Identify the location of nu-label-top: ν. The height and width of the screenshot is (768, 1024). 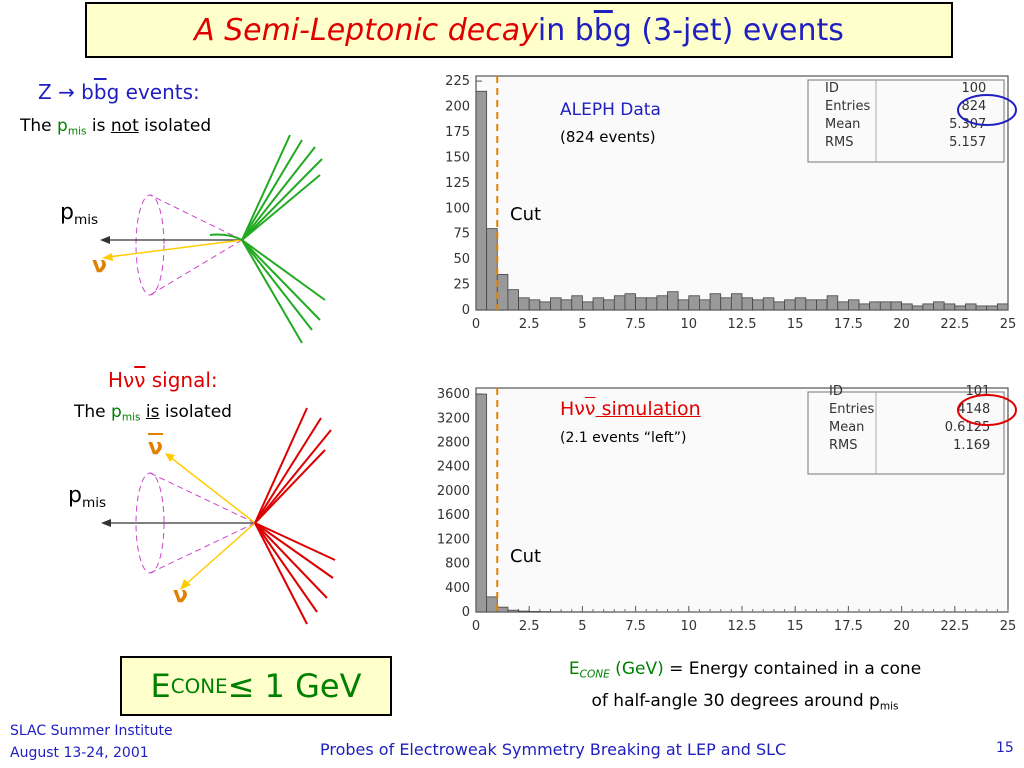
(99, 265).